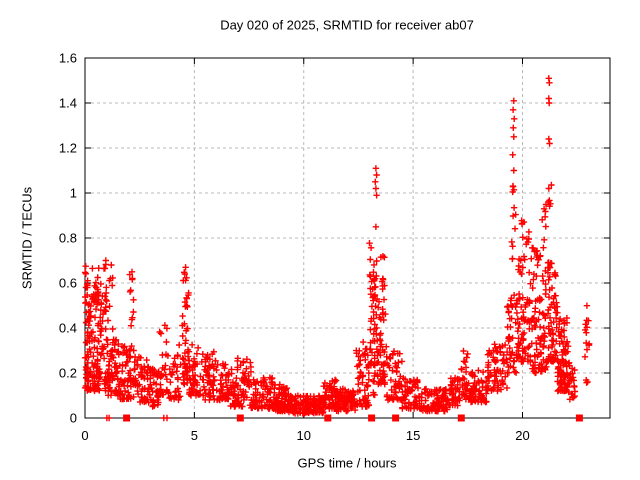 The image size is (640, 480). Describe the element at coordinates (68, 283) in the screenshot. I see `y-tick-label: 0.6` at that location.